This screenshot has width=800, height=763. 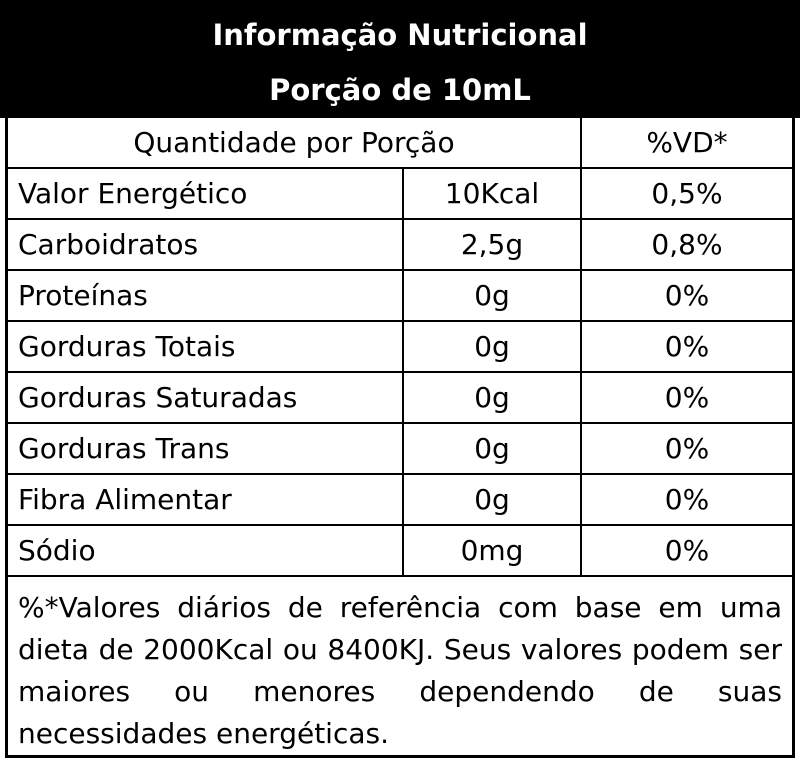 What do you see at coordinates (206, 193) in the screenshot?
I see `nutrient-name: Valor Energético` at bounding box center [206, 193].